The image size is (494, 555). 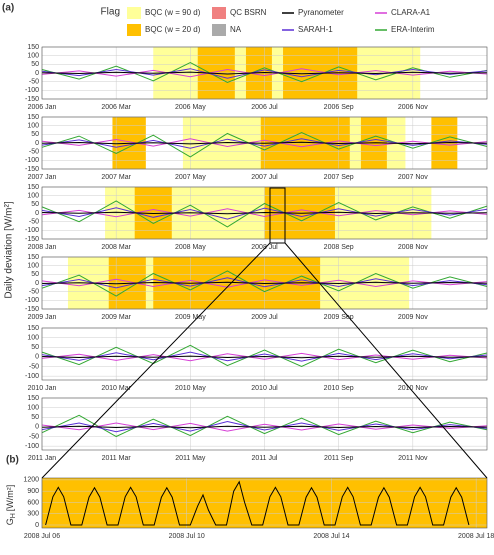 I want to click on x-tick-label: 2007 Mar, so click(x=116, y=177).